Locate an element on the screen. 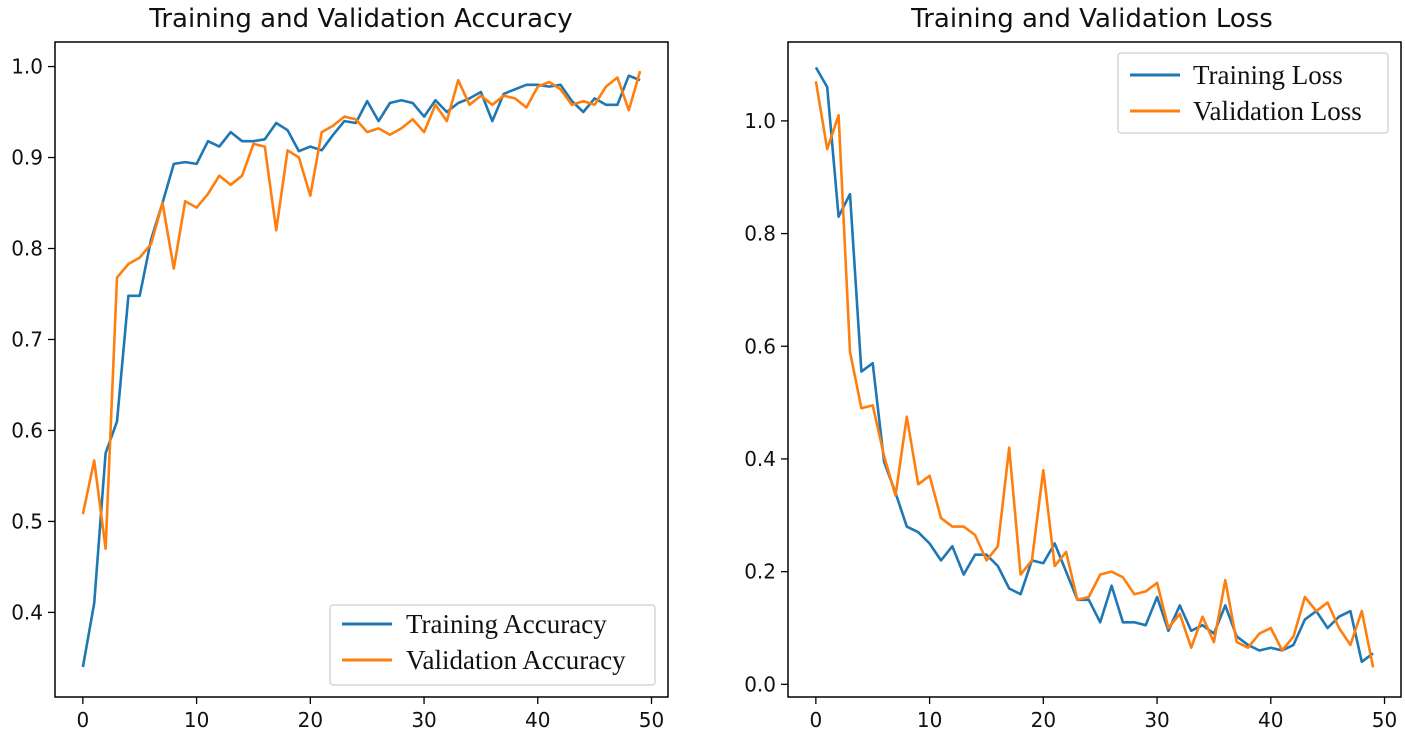 This screenshot has width=1405, height=736. accuracy-y-tick-label: 0.4 is located at coordinates (27, 612).